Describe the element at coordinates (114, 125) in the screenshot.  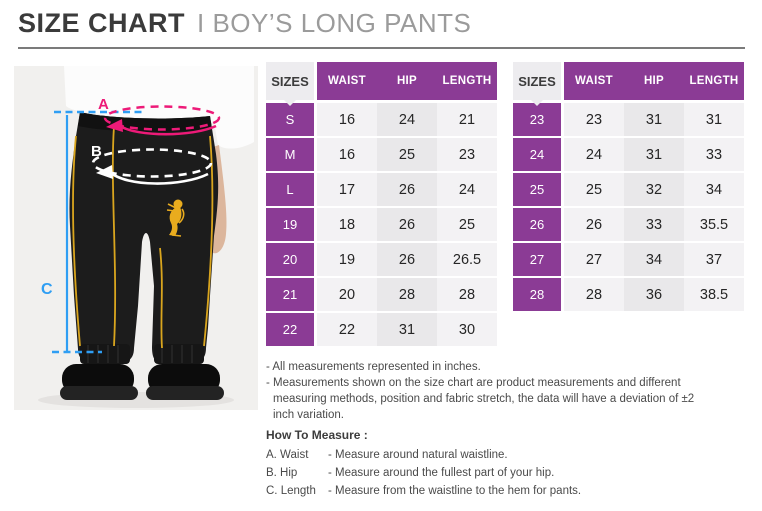
I see `waist-arrowhead` at that location.